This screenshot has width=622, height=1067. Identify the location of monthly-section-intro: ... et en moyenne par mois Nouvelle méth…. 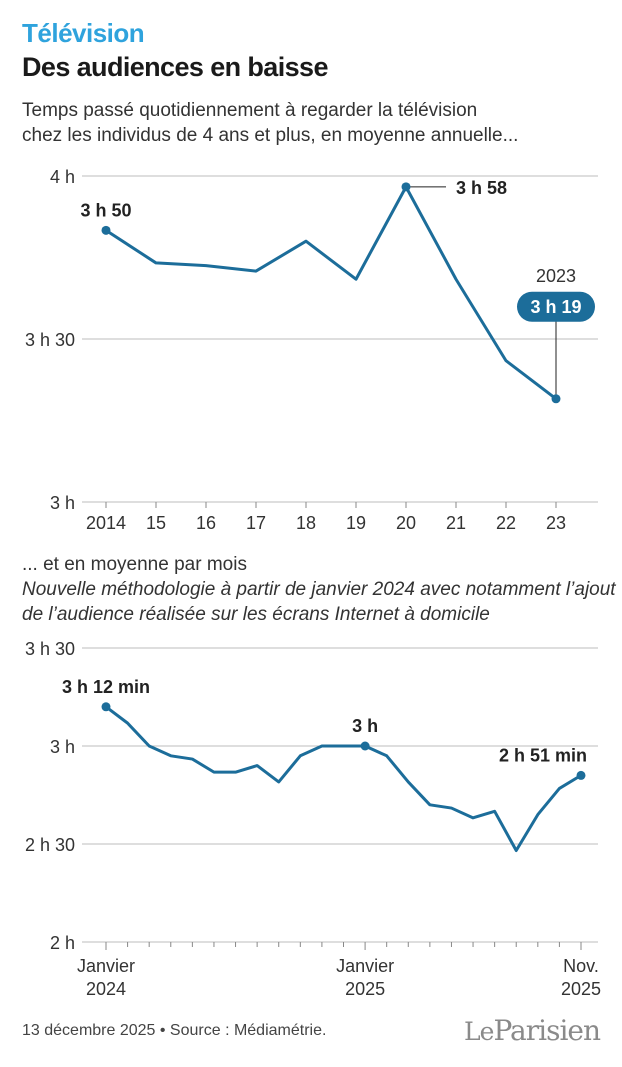
(319, 589).